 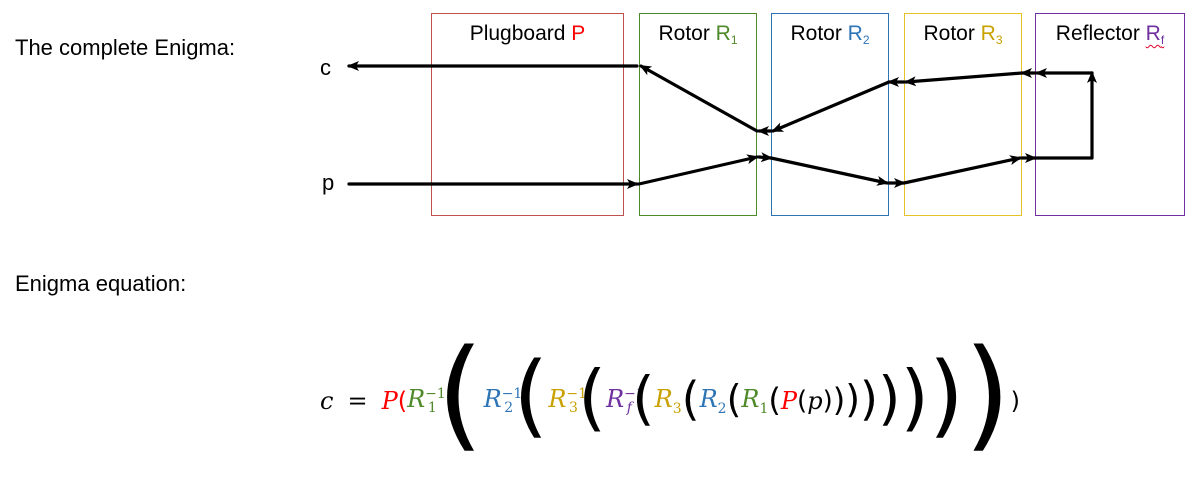 I want to click on eq-paren-close-8: ), so click(x=839, y=399).